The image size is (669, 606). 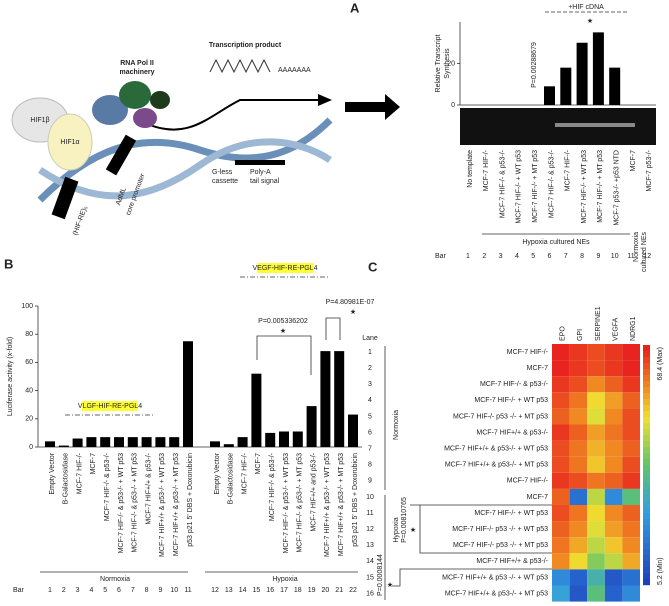 I want to click on group-label: Normoxia, so click(x=396, y=425).